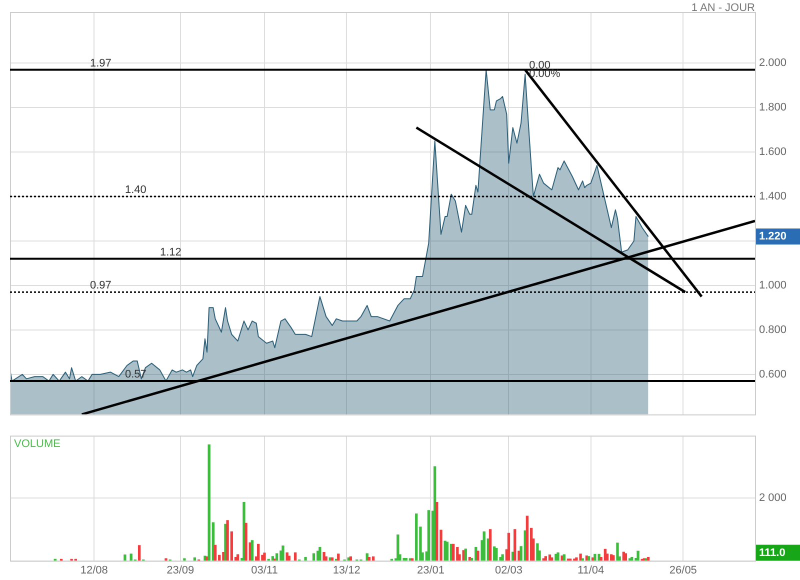 The height and width of the screenshot is (580, 800). Describe the element at coordinates (590, 570) in the screenshot. I see `x-tick-label: 11/04` at that location.